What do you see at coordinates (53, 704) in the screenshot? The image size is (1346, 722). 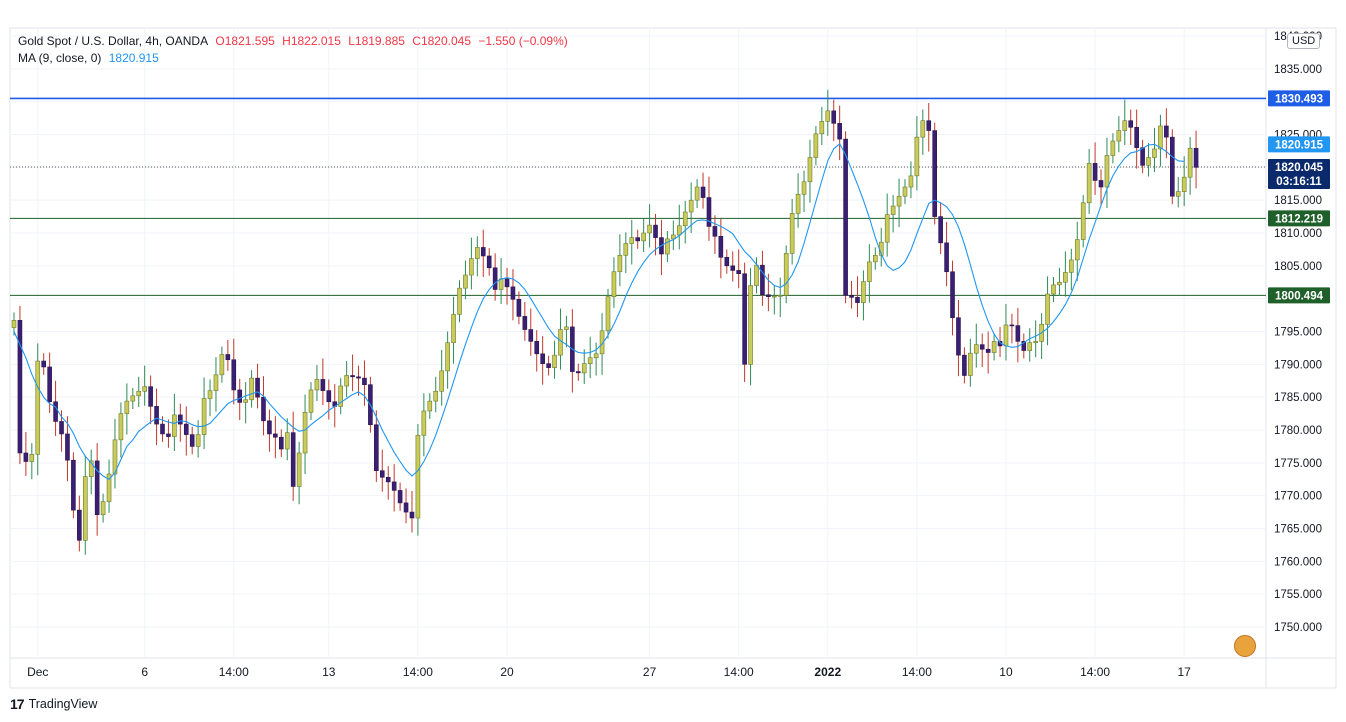 I see `footer-brand: 17 TradingView` at bounding box center [53, 704].